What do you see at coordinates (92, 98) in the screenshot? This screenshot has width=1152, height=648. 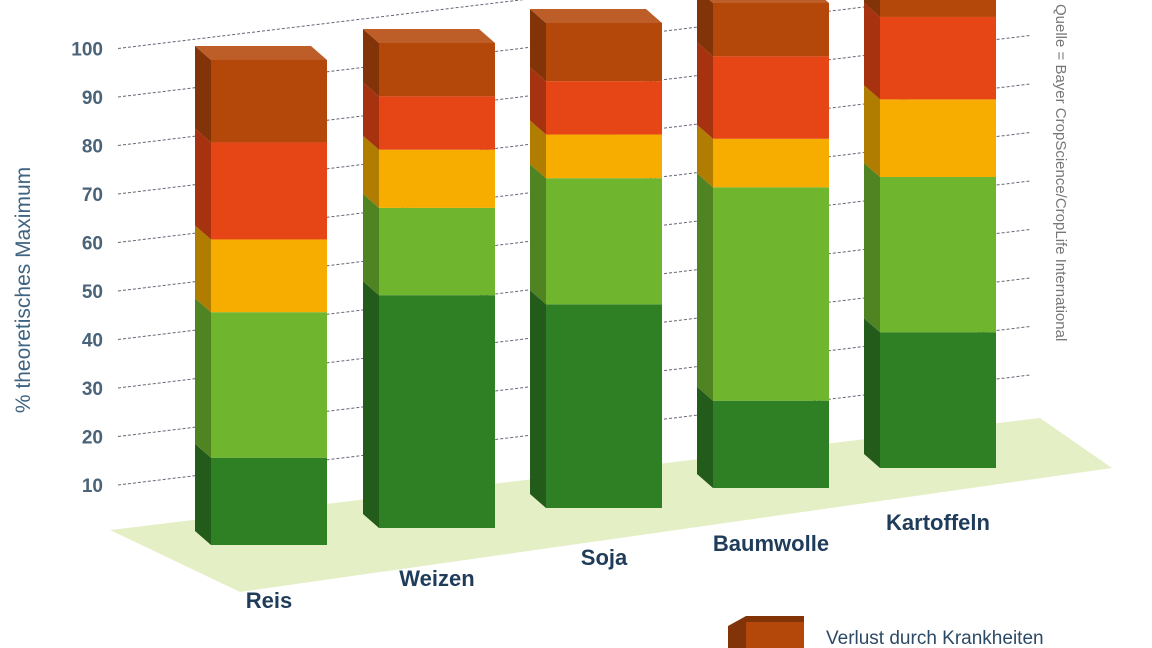 I see `y-tick-label: 90` at bounding box center [92, 98].